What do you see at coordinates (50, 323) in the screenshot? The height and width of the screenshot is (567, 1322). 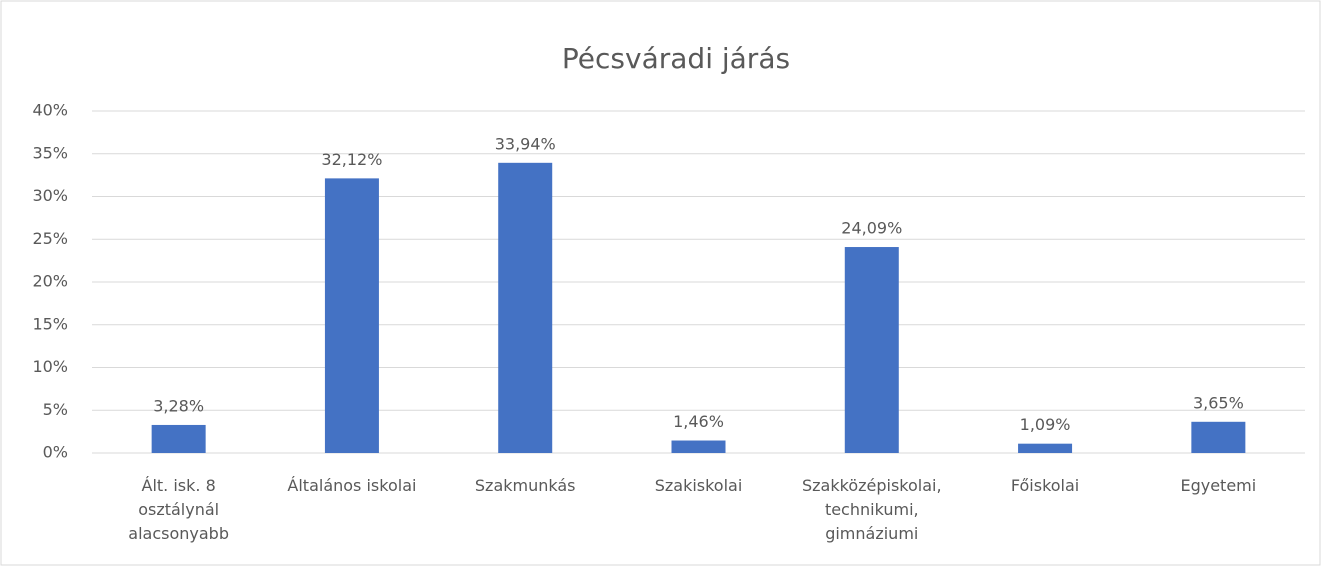 I see `y-tick-label: 15%` at bounding box center [50, 323].